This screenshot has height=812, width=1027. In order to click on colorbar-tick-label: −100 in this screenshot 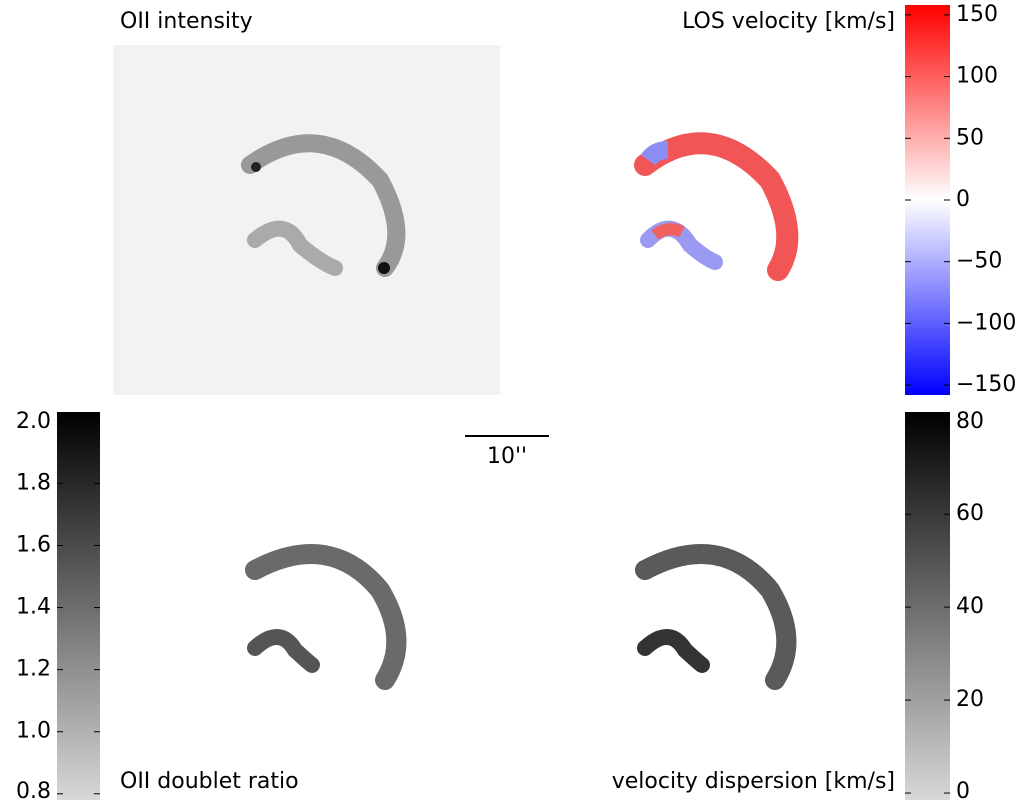, I will do `click(986, 322)`.